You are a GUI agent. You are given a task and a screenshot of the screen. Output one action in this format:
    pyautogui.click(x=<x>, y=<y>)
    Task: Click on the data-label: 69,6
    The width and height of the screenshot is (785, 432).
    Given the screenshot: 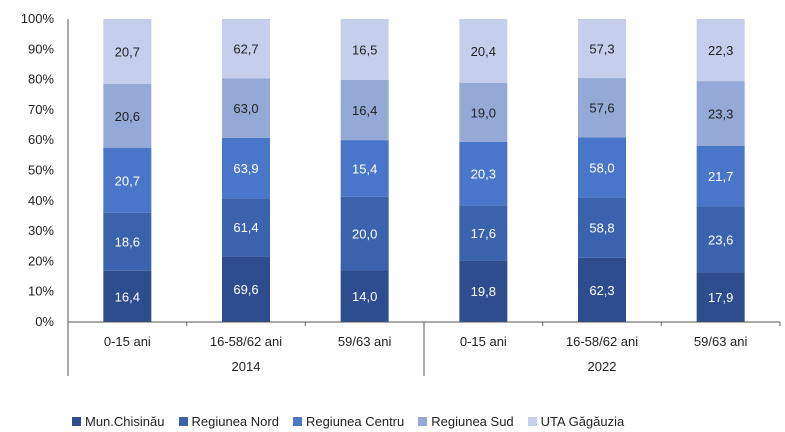 What is the action you would take?
    pyautogui.click(x=245, y=289)
    